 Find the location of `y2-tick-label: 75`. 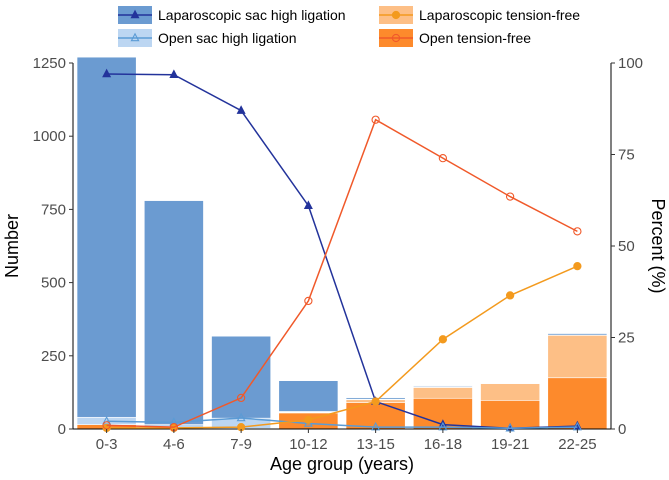

y2-tick-label: 75 is located at coordinates (626, 155).